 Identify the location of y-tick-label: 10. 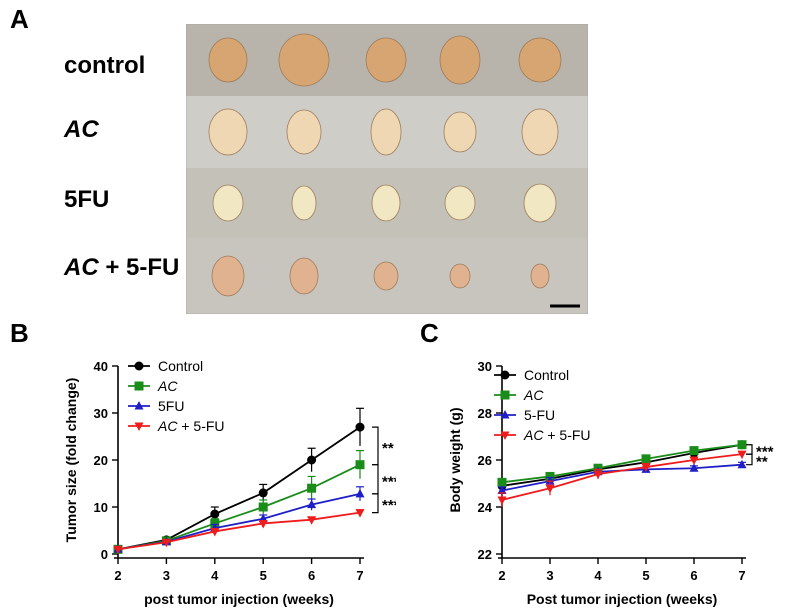
(101, 507).